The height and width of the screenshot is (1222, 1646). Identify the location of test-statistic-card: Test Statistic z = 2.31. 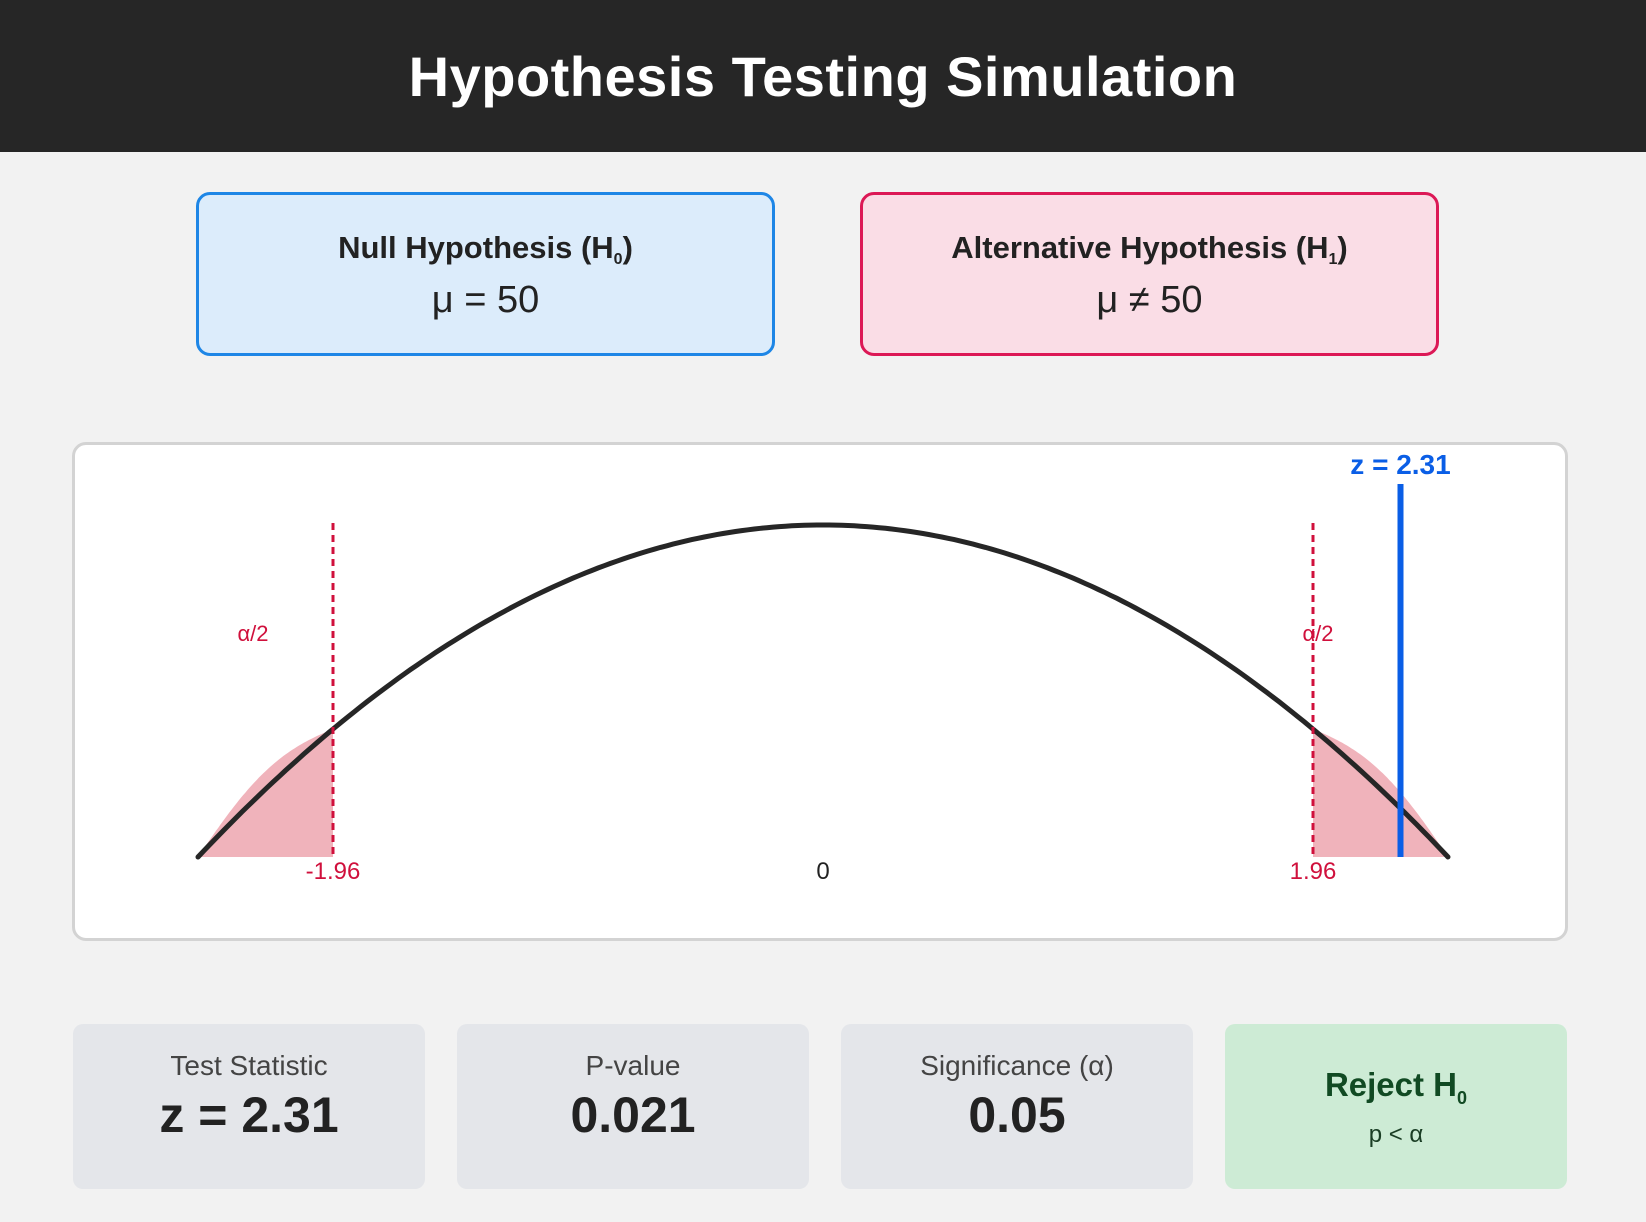
(249, 1106).